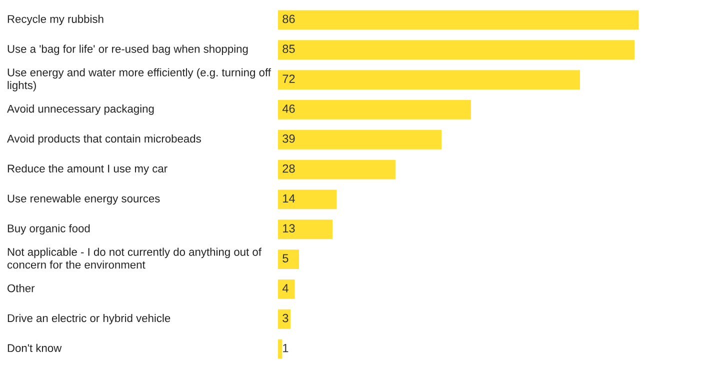  Describe the element at coordinates (21, 288) in the screenshot. I see `y-tick-label: Other` at that location.